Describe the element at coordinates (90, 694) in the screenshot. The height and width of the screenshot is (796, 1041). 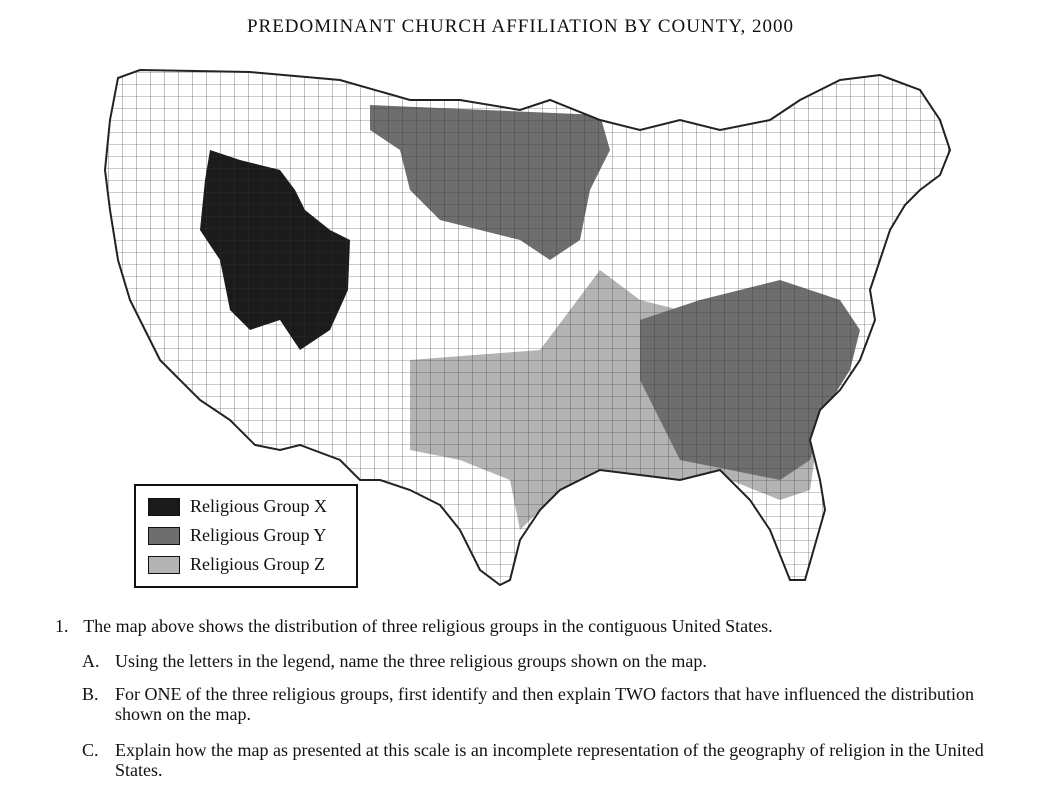
I see `part-letter: B.` at that location.